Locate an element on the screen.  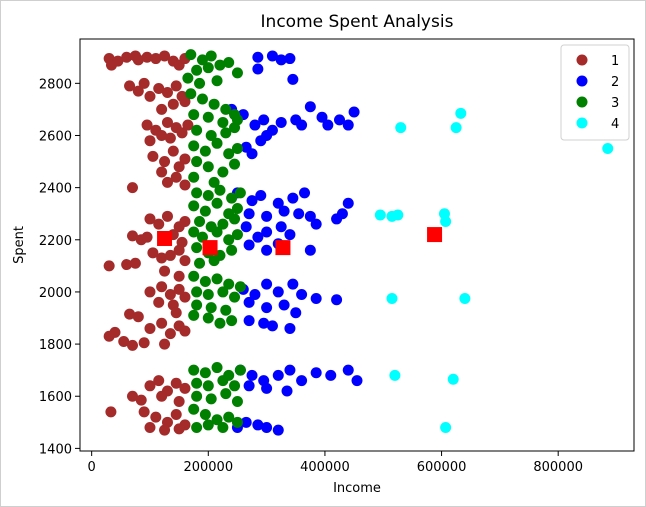
x-tick-label: 200000 is located at coordinates (208, 467).